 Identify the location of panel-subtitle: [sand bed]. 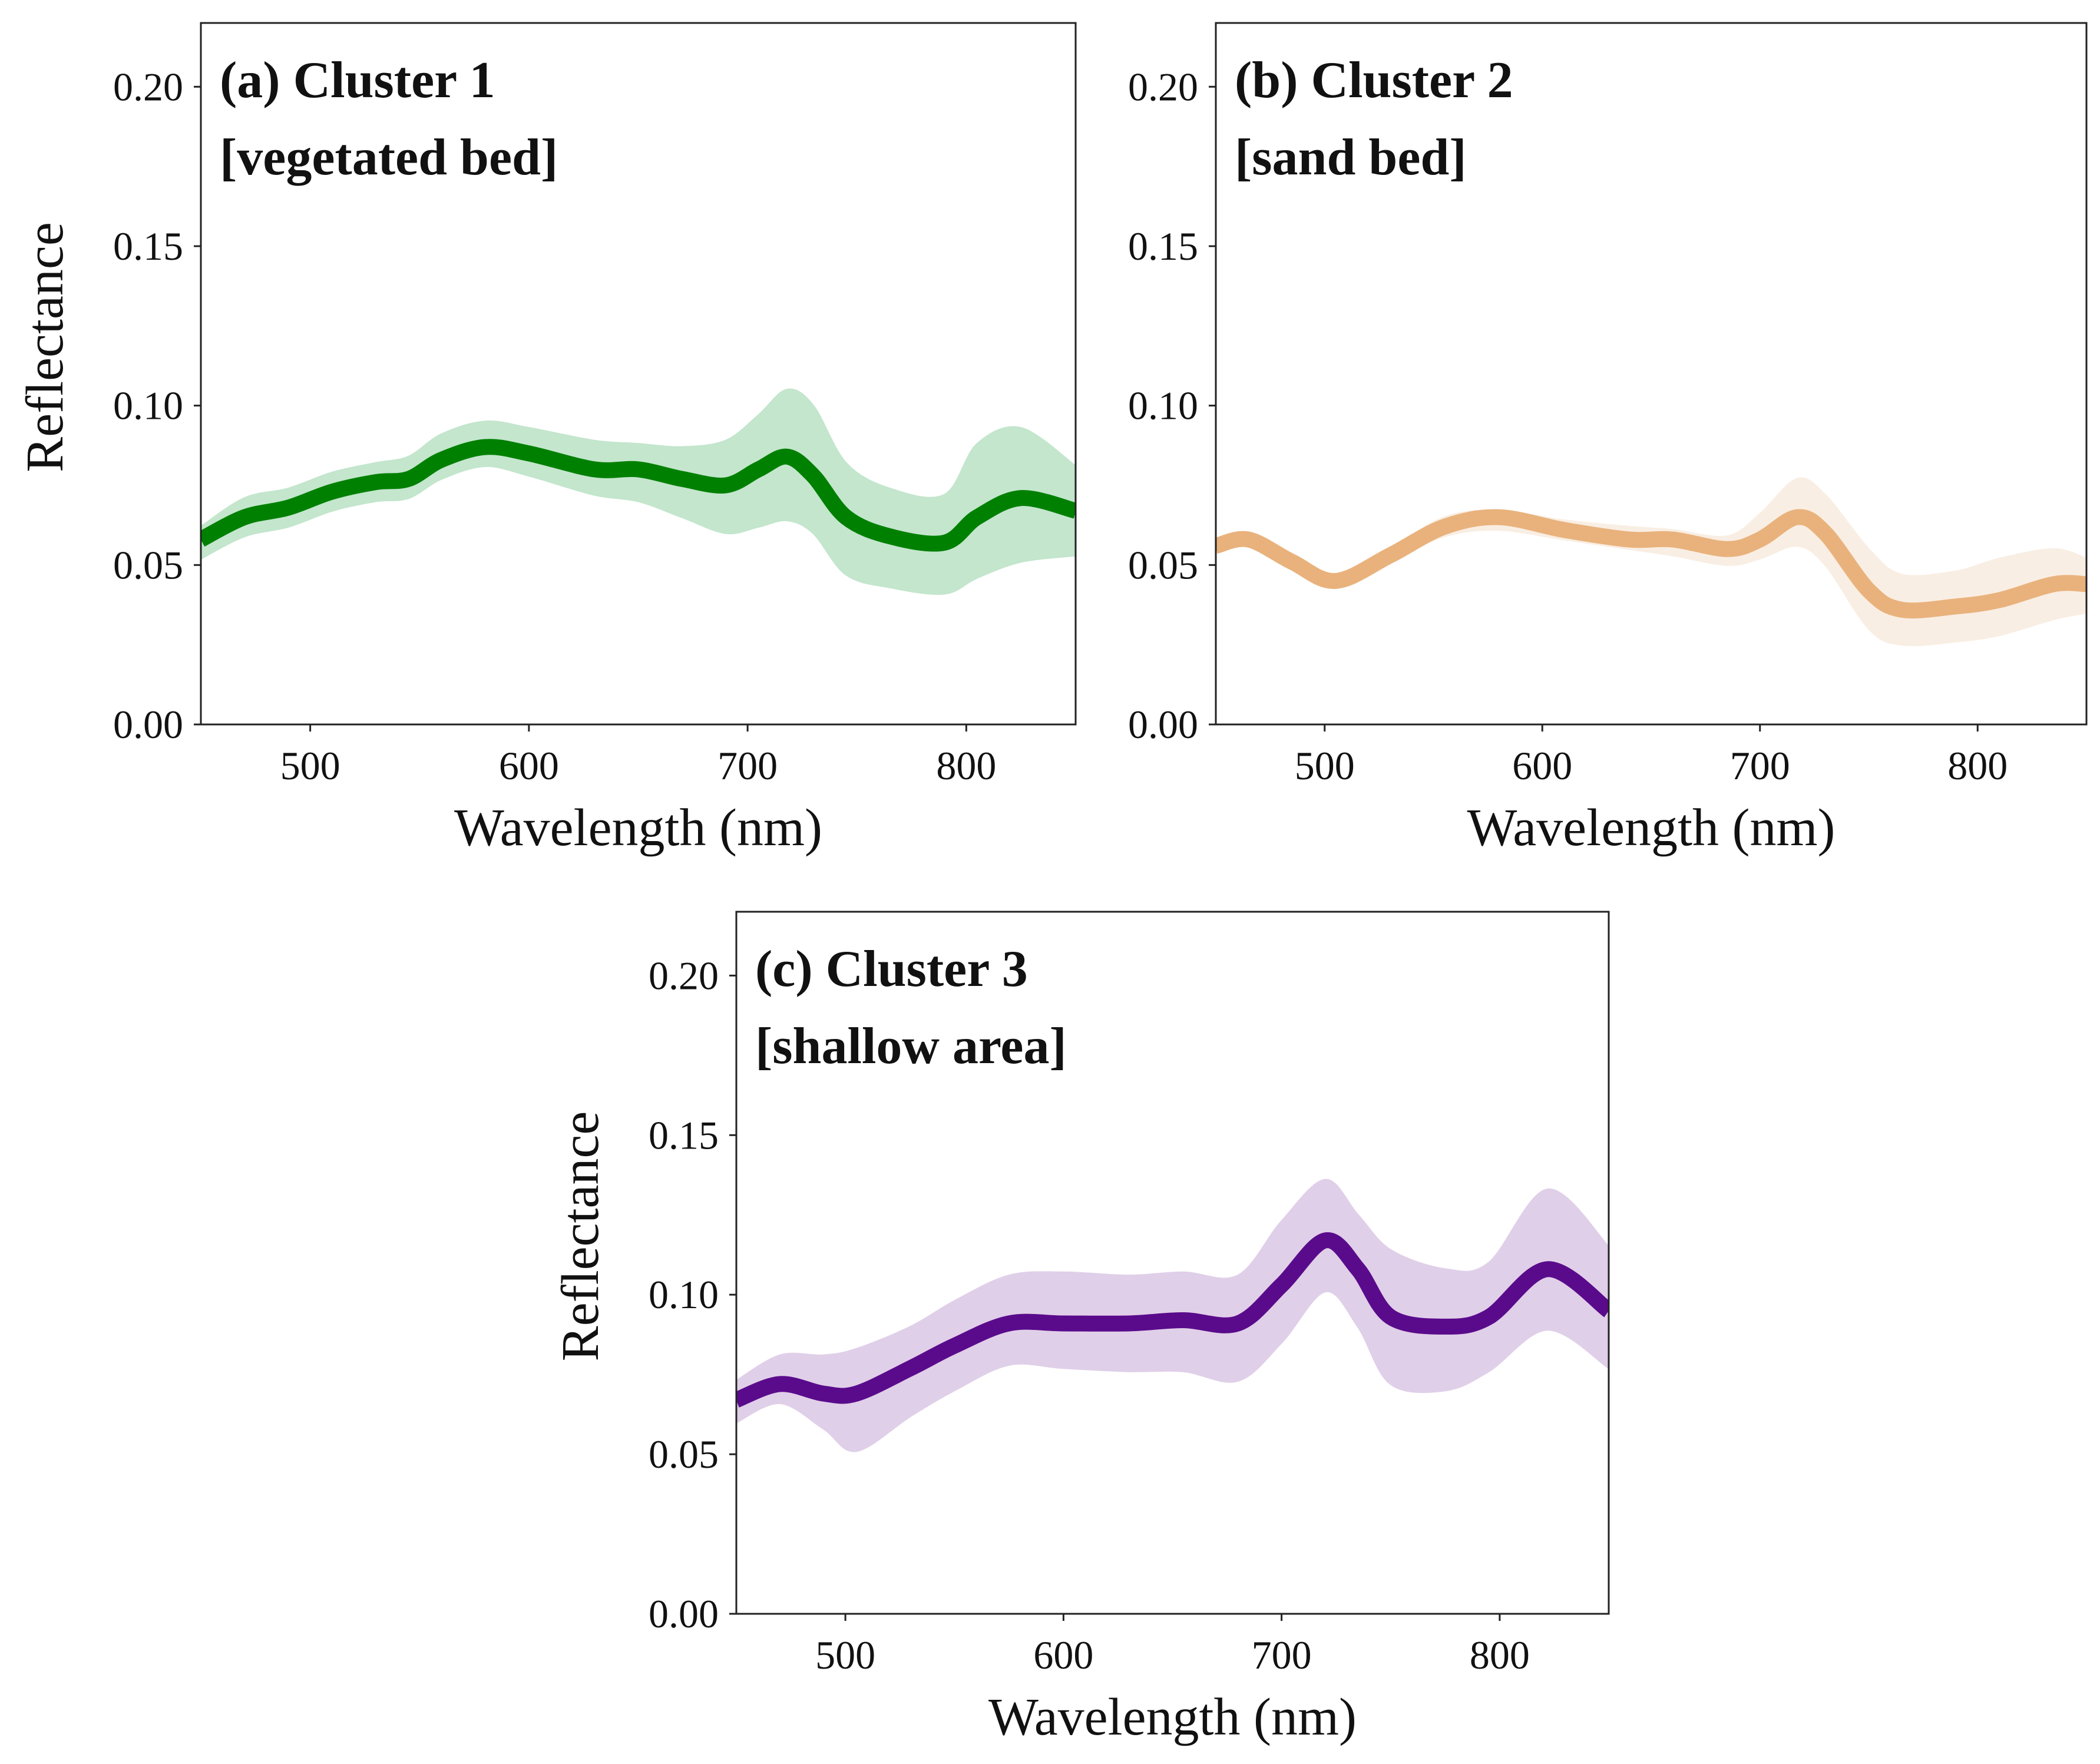
(1351, 157).